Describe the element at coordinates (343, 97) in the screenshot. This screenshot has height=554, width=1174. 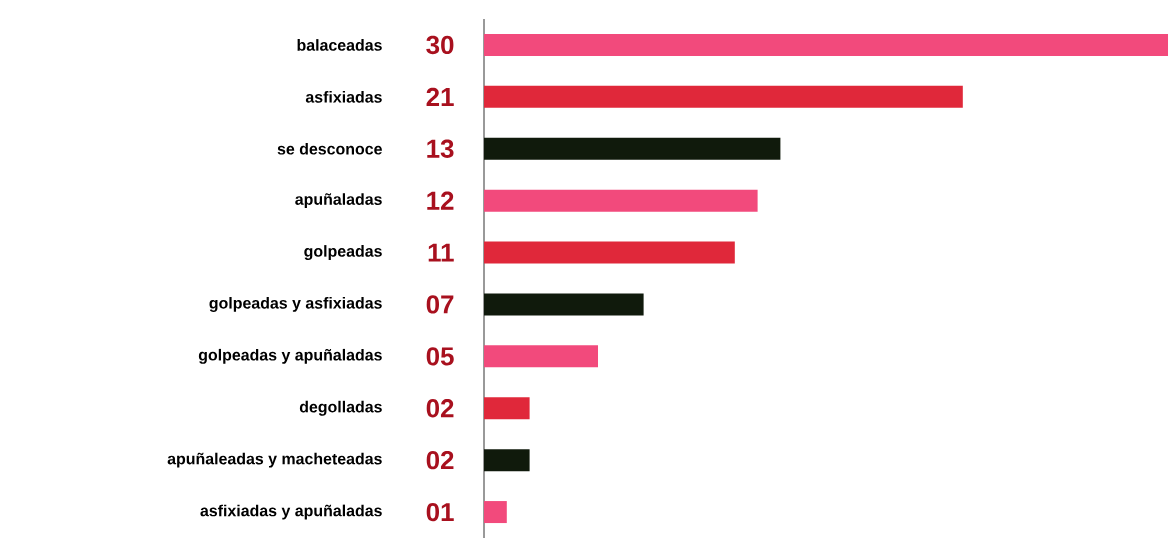
I see `y-tick-label: asfixiadas` at that location.